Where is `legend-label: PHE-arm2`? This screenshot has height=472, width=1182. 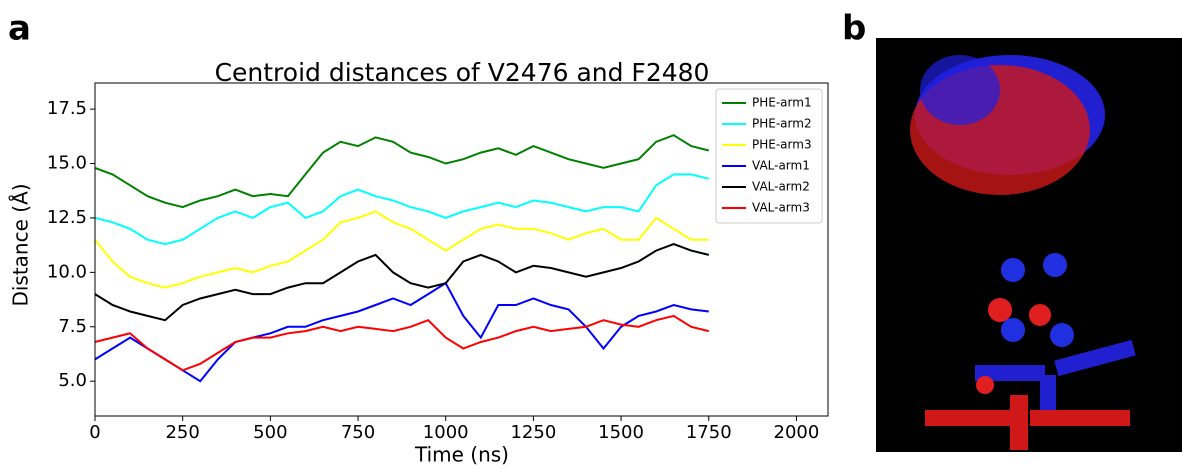
legend-label: PHE-arm2 is located at coordinates (782, 124).